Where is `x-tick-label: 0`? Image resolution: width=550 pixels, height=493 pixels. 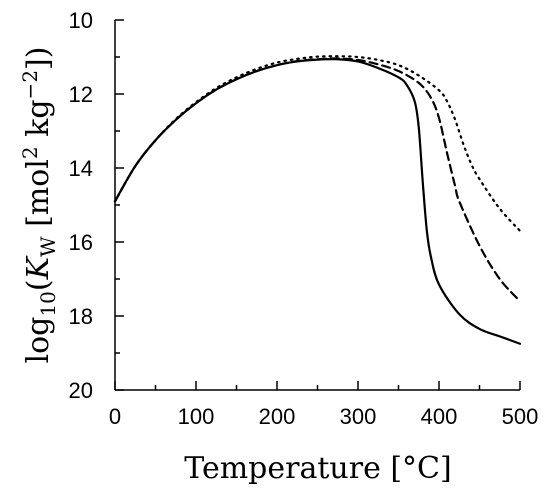 x-tick-label: 0 is located at coordinates (115, 416).